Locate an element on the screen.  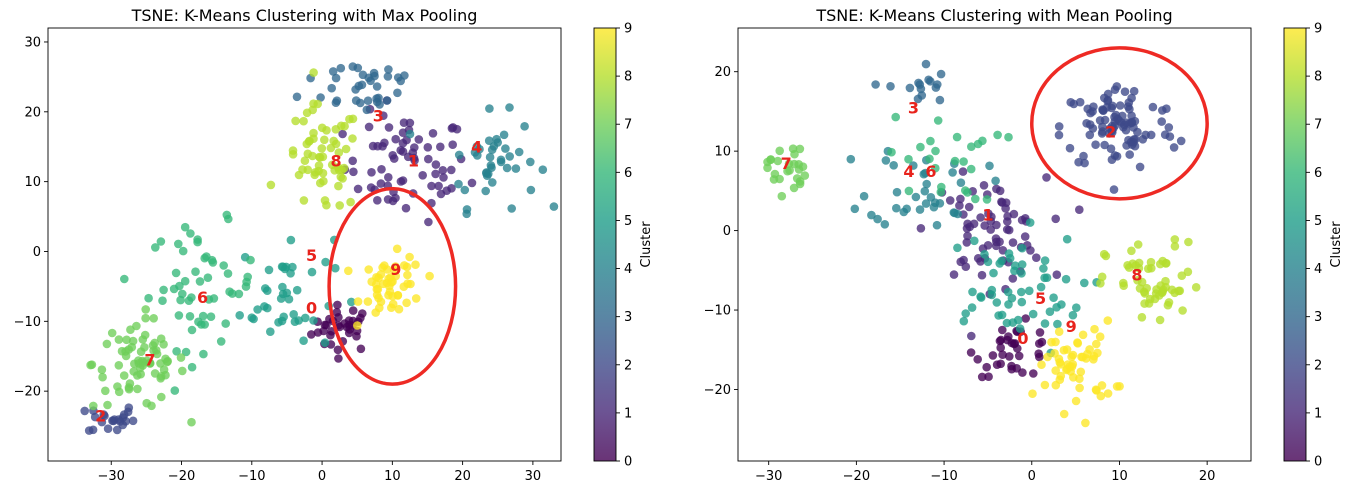
colorbar-frame is located at coordinates (1295, 244).